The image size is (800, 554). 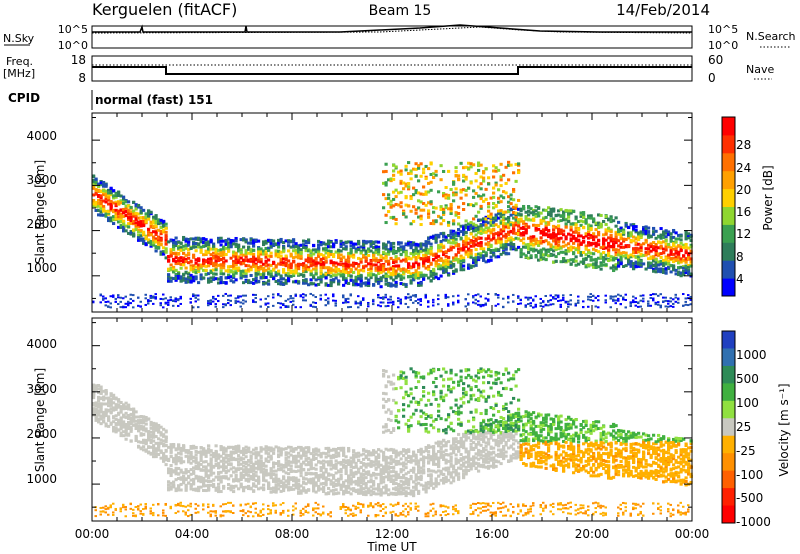 What do you see at coordinates (743, 145) in the screenshot?
I see `power-cb-tick-28: 28` at bounding box center [743, 145].